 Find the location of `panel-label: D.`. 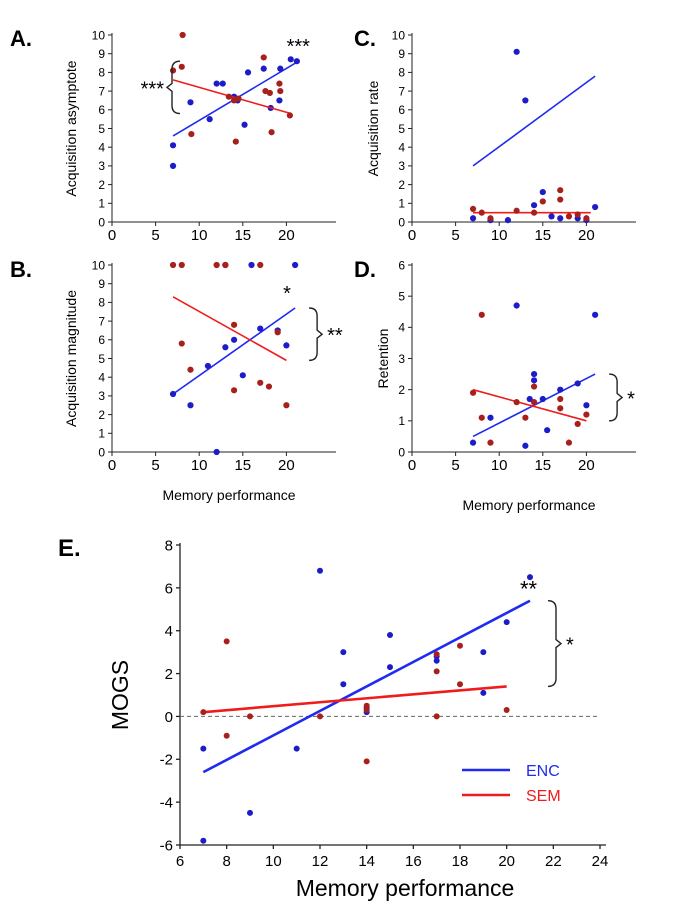

panel-label: D. is located at coordinates (365, 269).